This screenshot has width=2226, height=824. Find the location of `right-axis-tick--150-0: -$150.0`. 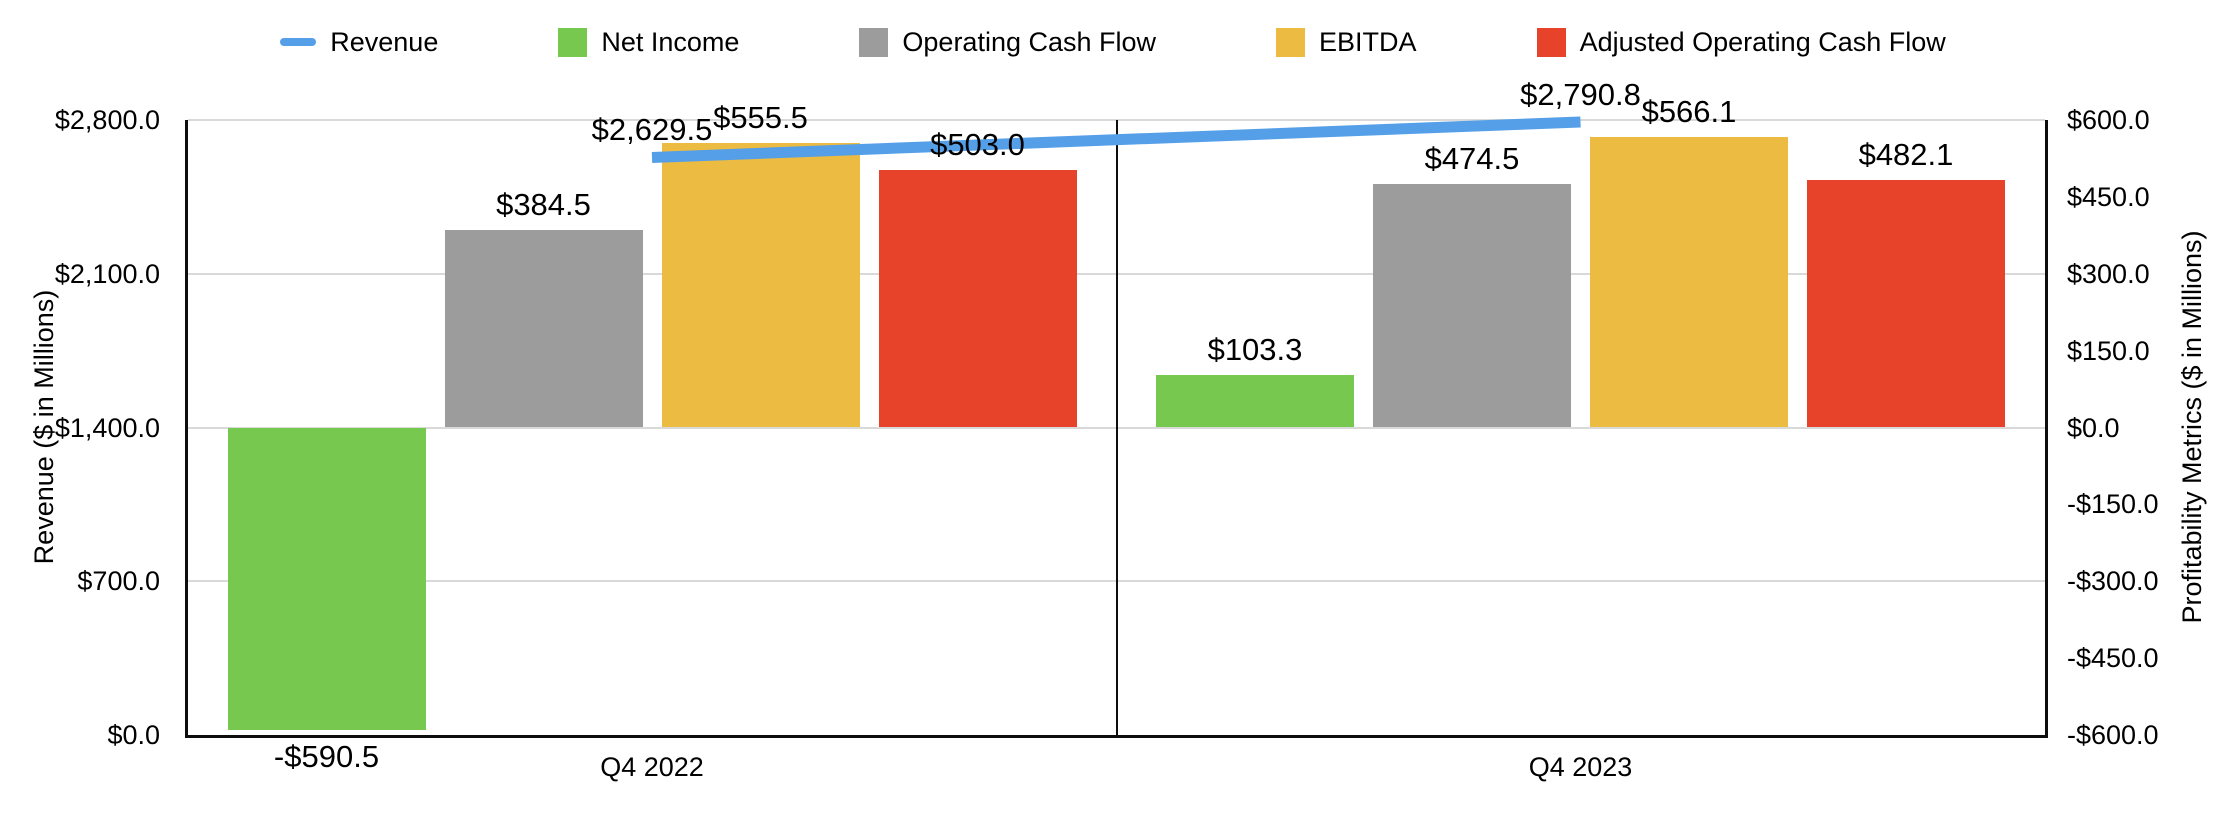

right-axis-tick--150-0: -$150.0 is located at coordinates (2113, 504).